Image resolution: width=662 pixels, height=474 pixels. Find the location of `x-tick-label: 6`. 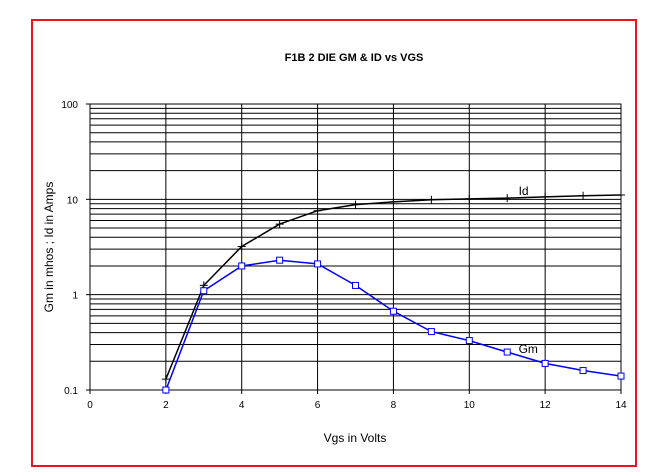

x-tick-label: 6 is located at coordinates (318, 405).